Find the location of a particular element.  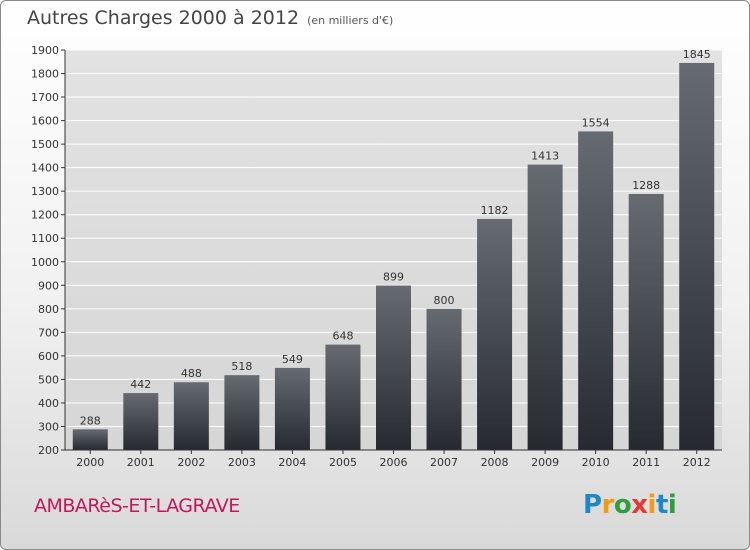

y-tick-label: 1500 is located at coordinates (45, 144).